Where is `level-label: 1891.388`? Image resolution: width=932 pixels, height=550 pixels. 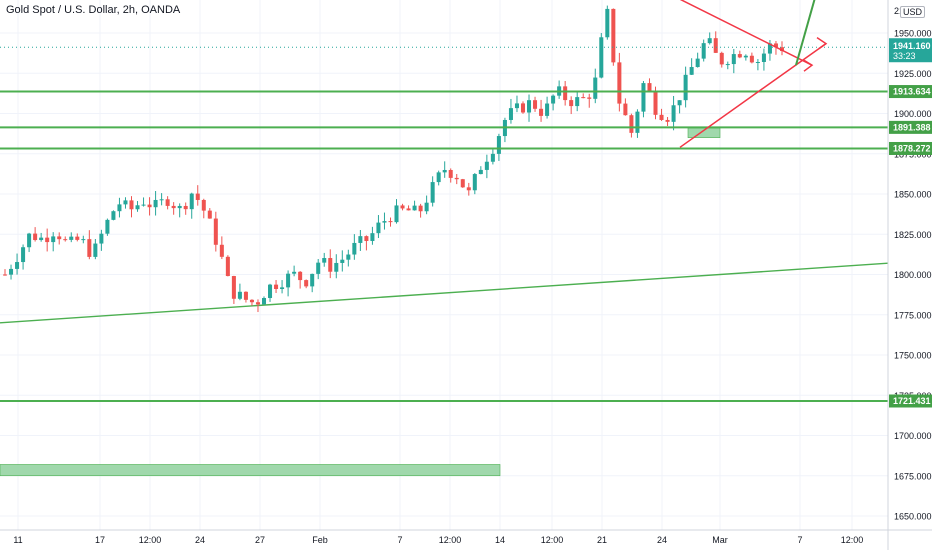
level-label: 1891.388 is located at coordinates (912, 127).